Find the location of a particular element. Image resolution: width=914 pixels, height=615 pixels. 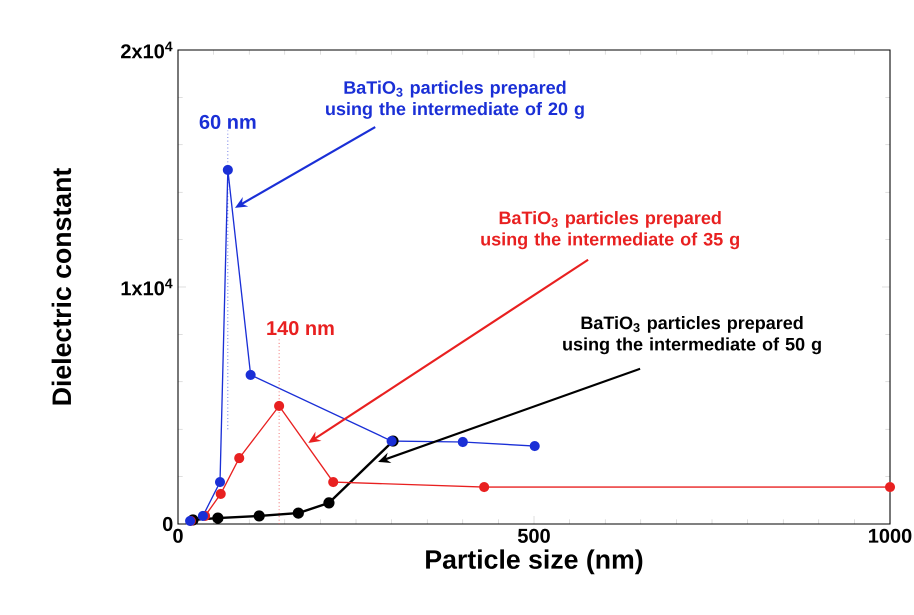

ref-line-label: 60 nm is located at coordinates (228, 121).